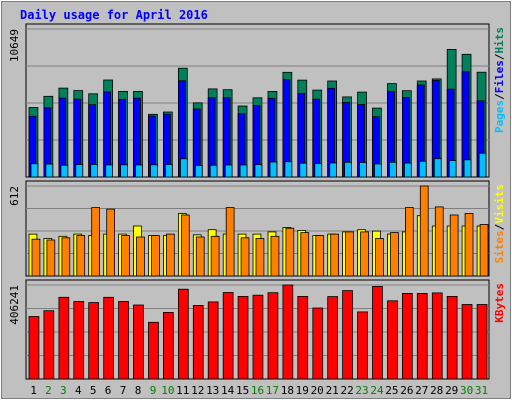 Image resolution: width=512 pixels, height=405 pixels. I want to click on x-tick-label: 26, so click(406, 390).